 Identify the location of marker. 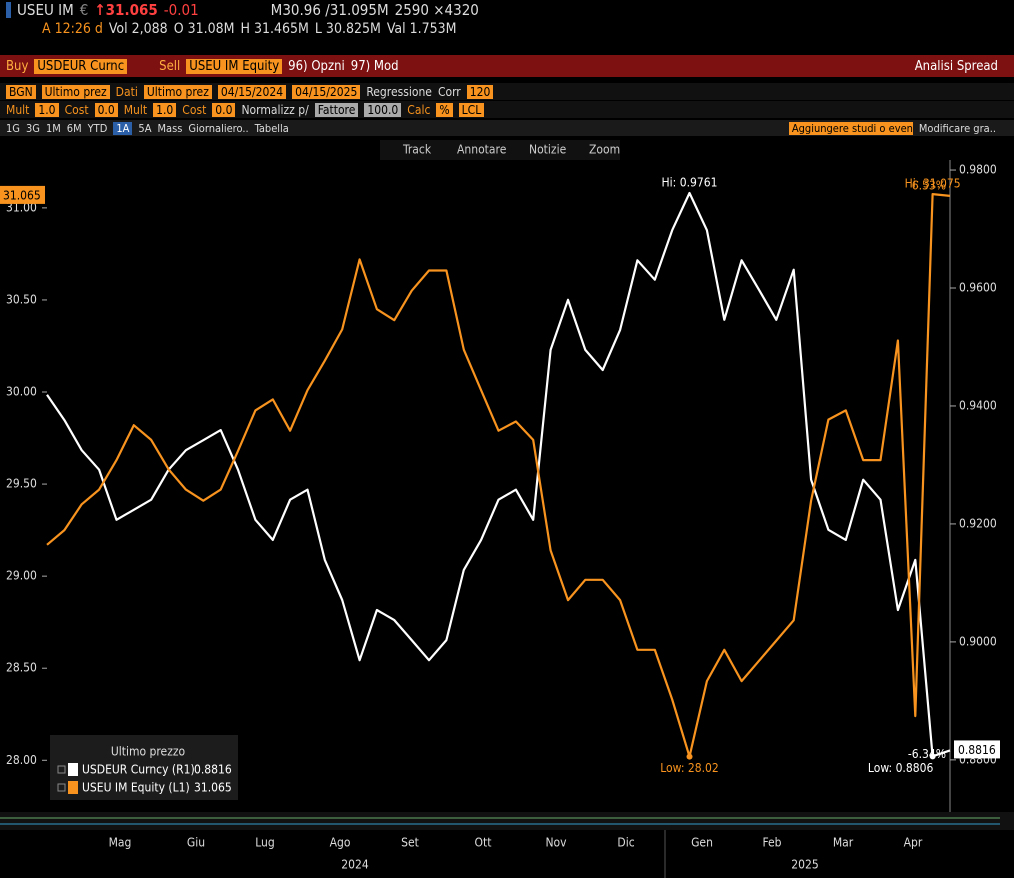
(8, 10).